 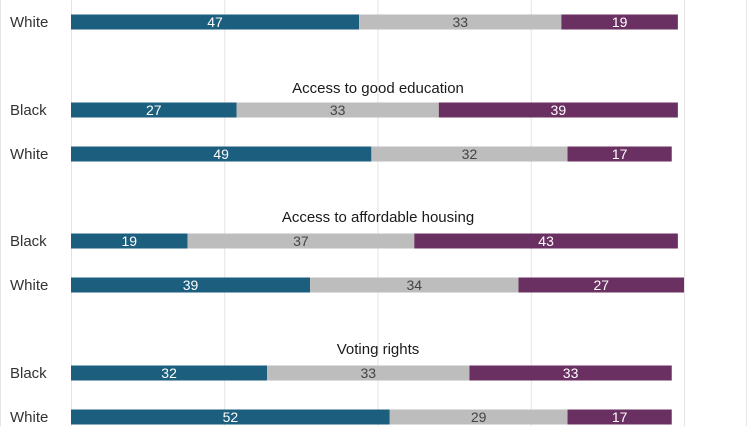 I want to click on group-title: Access to good education, so click(x=378, y=88).